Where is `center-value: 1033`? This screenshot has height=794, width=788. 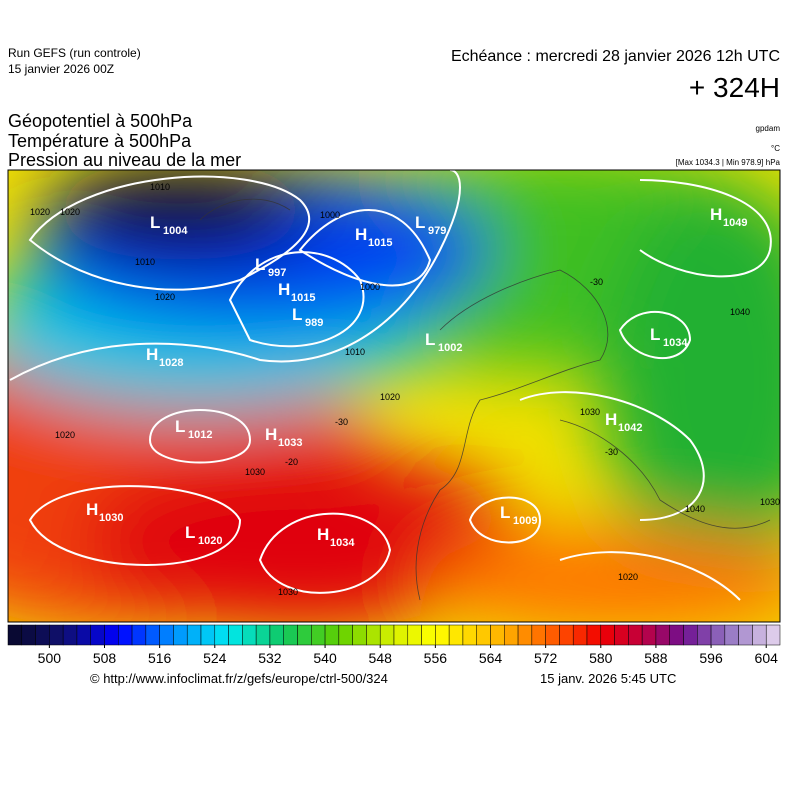
center-value: 1033 is located at coordinates (290, 443).